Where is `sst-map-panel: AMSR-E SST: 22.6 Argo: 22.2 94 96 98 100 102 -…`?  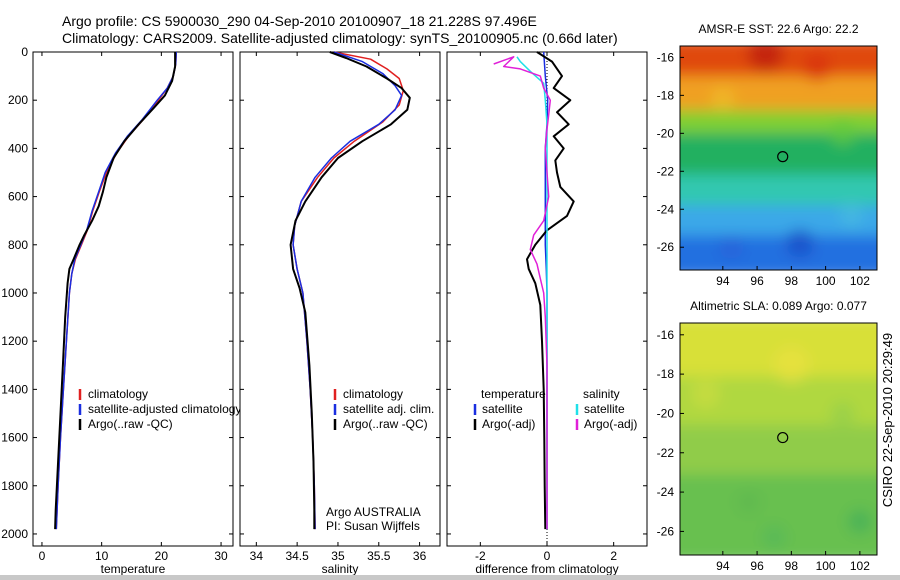
sst-map-panel: AMSR-E SST: 22.6 Argo: 22.2 94 96 98 100 102 -… is located at coordinates (767, 155).